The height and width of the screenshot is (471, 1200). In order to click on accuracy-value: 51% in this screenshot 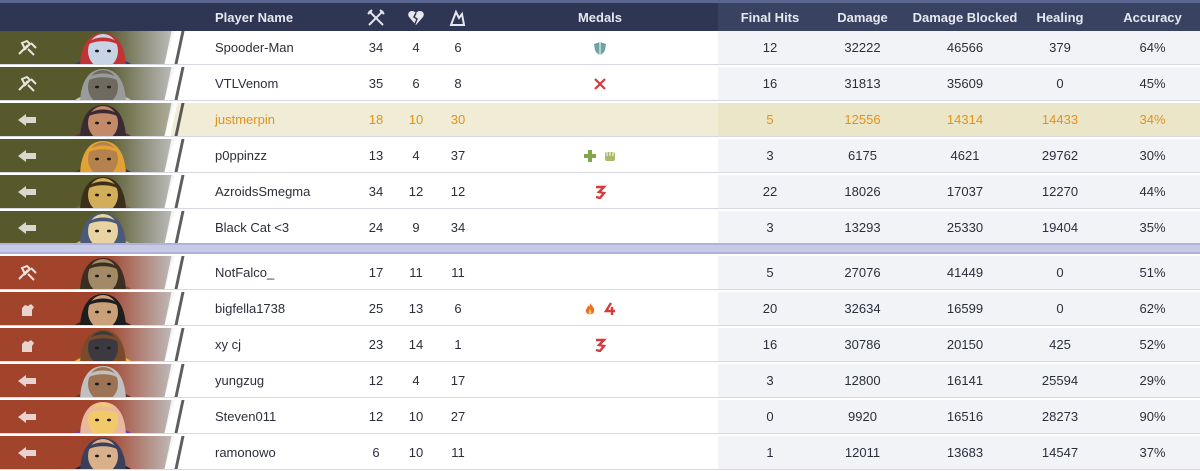, I will do `click(1152, 272)`.